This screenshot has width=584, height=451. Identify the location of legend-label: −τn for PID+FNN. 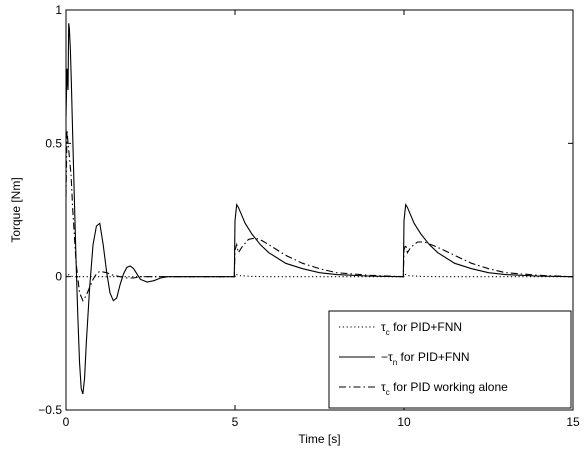
(425, 358).